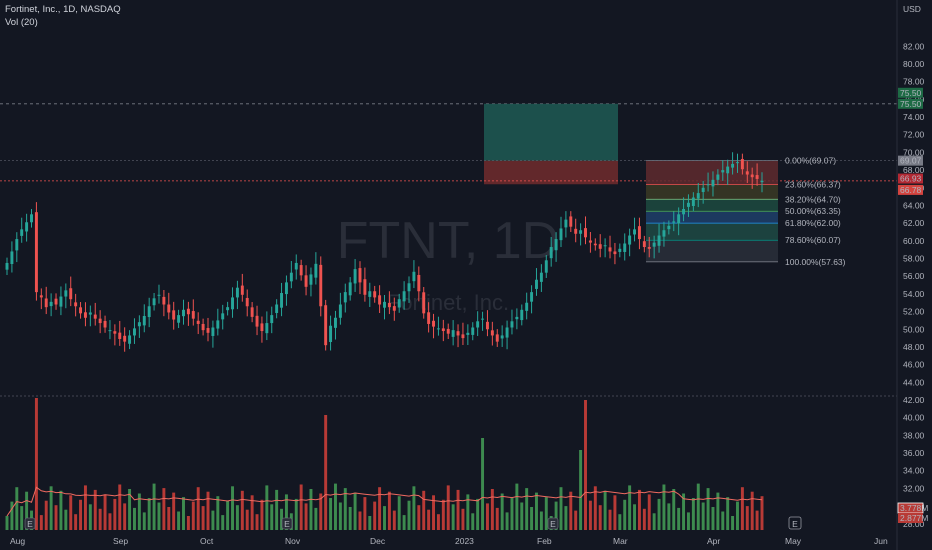 The image size is (932, 550). What do you see at coordinates (293, 541) in the screenshot?
I see `time-tick-label: Nov` at bounding box center [293, 541].